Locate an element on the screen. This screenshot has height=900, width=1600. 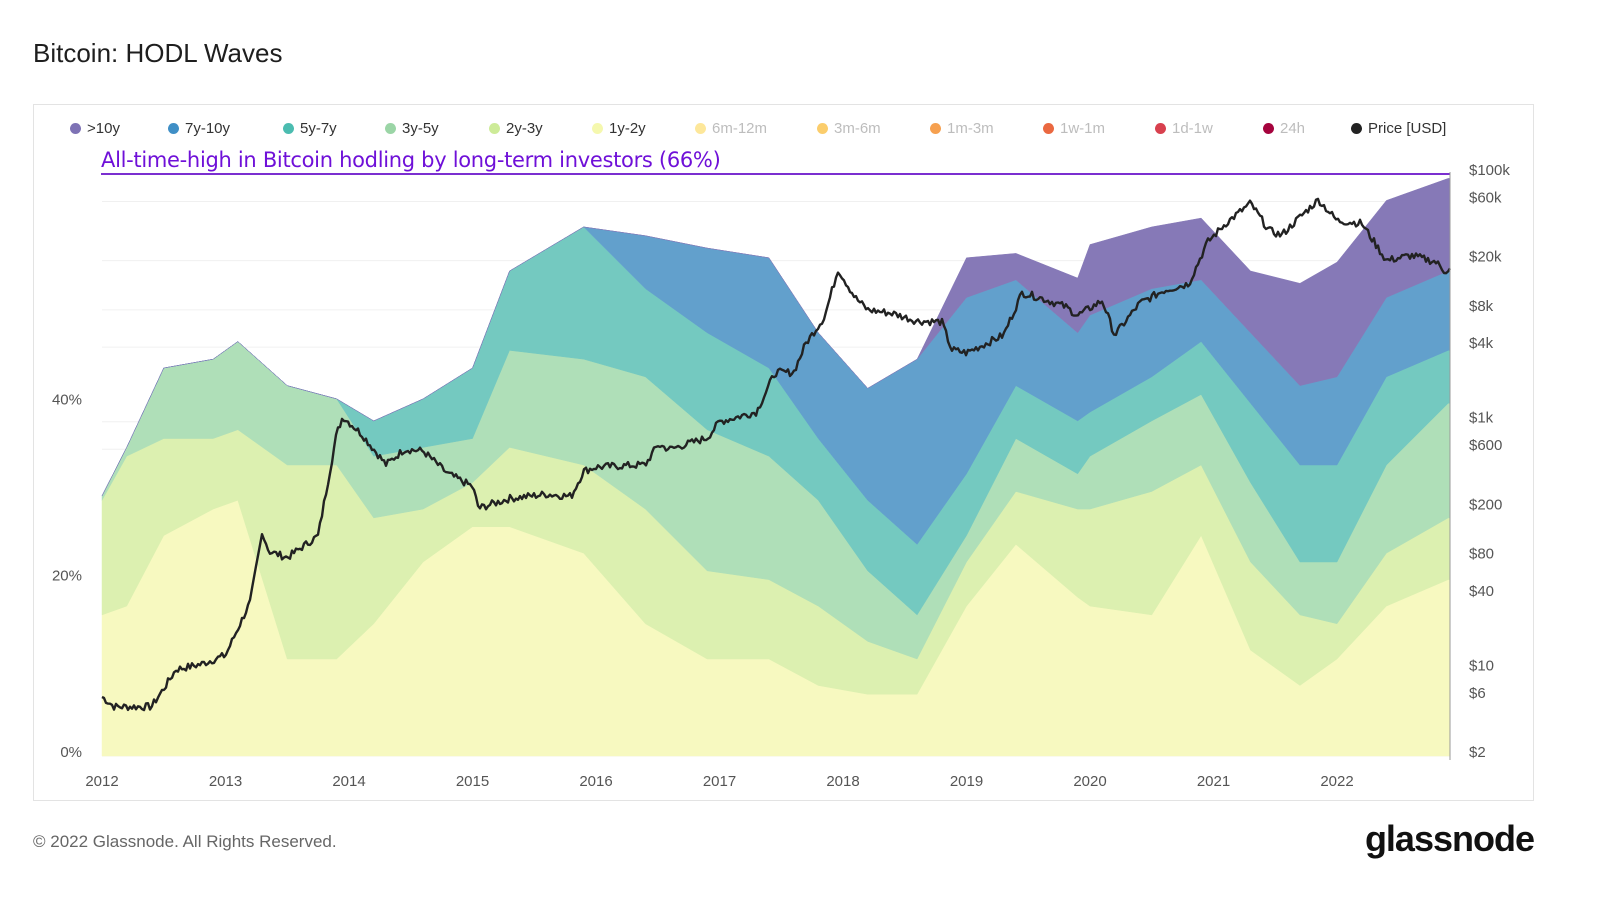
legend-item-1m-3m: 1m-3m is located at coordinates (962, 128).